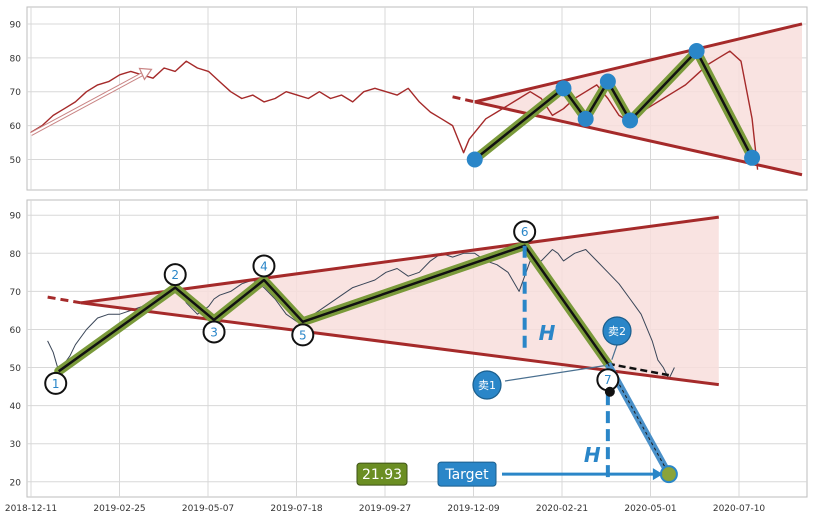  I want to click on top-trendline-dash, so click(464, 99).